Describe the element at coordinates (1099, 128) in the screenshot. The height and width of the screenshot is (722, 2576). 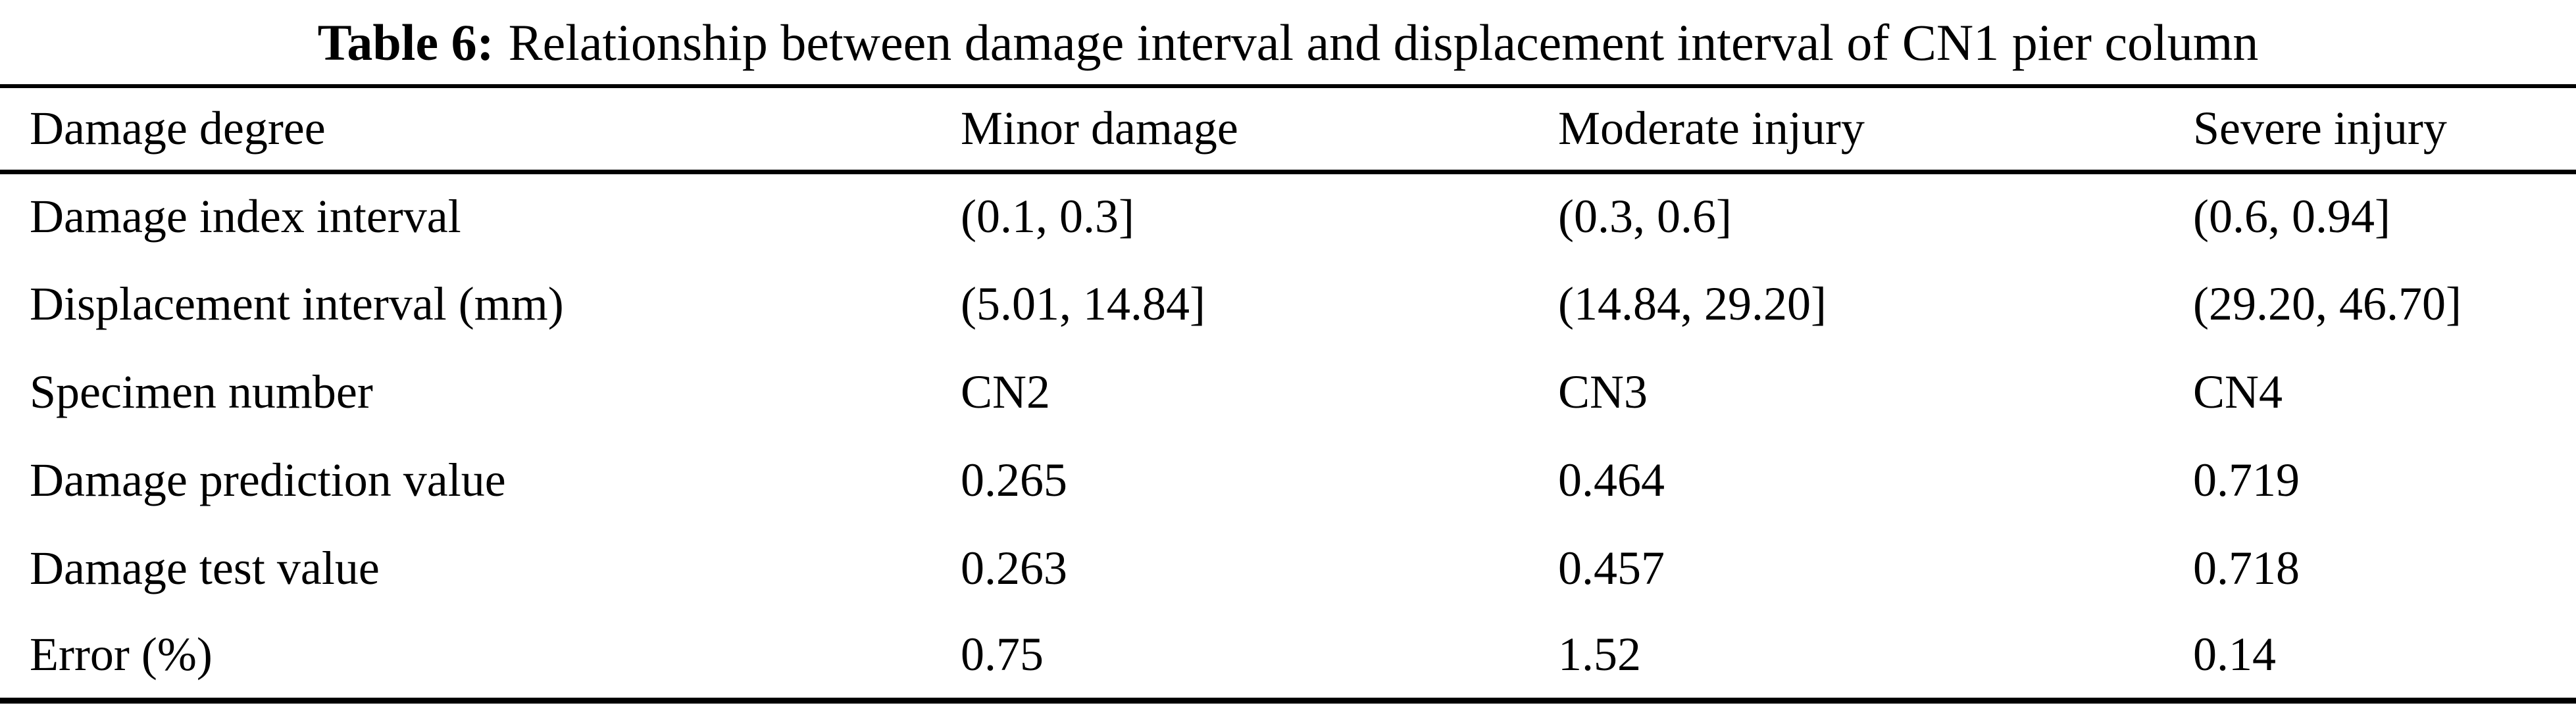
I see `header-cell-minor-damage: Minor damage` at that location.